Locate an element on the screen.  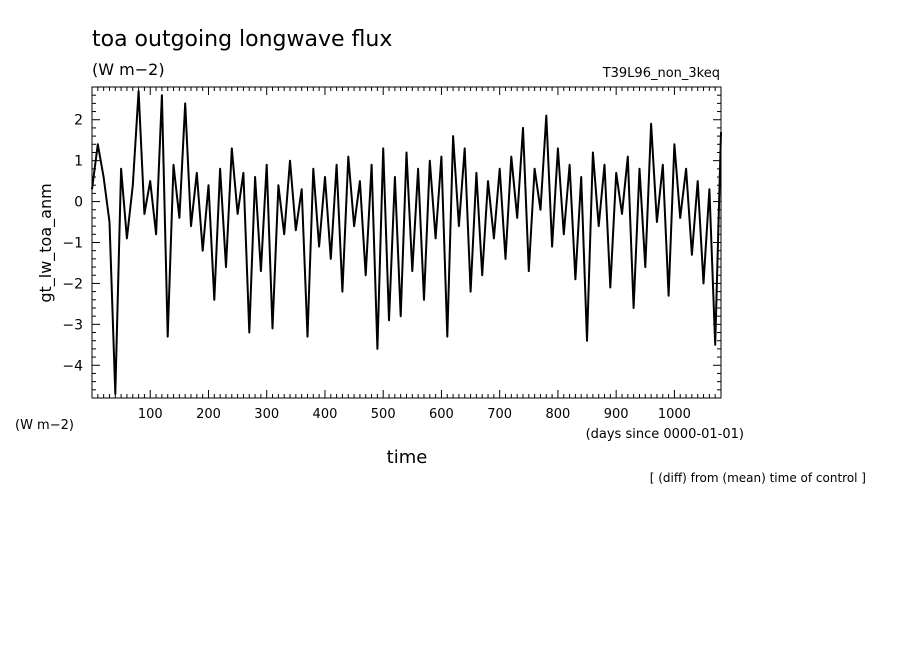
chart-title: toa outgoing longwave flux is located at coordinates (242, 39).